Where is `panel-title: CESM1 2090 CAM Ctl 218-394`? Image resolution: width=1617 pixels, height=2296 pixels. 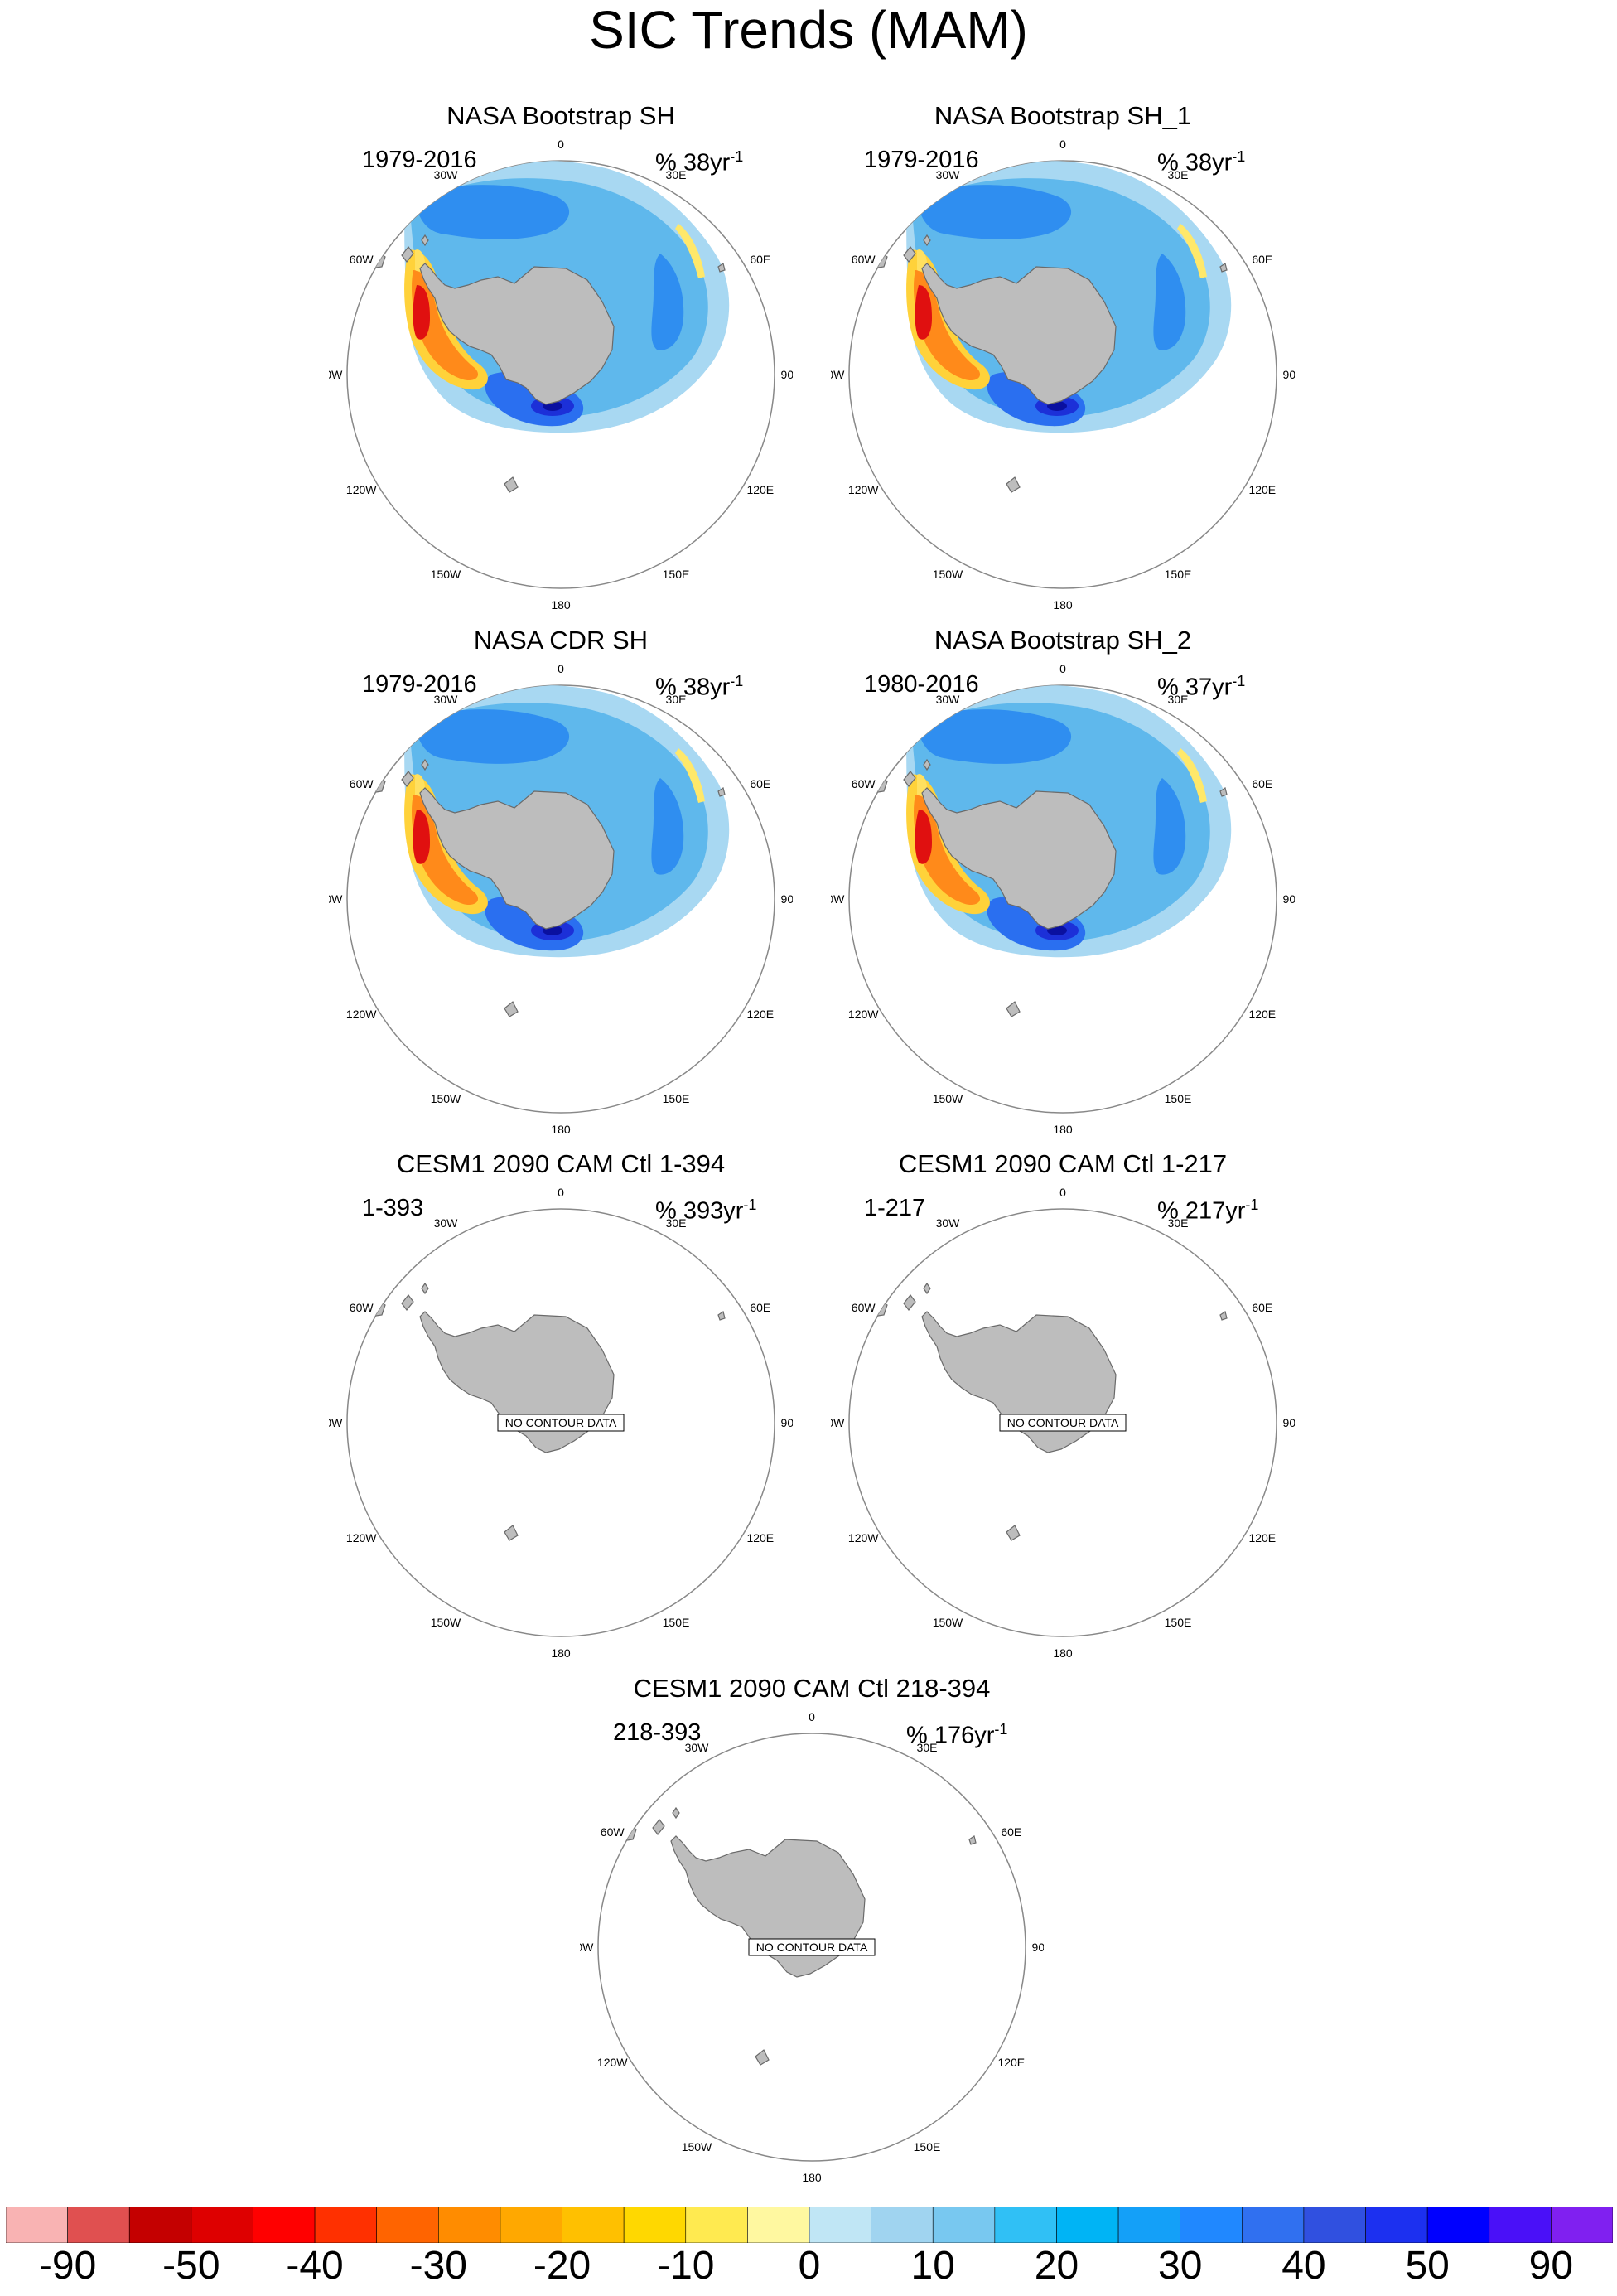
panel-title: CESM1 2090 CAM Ctl 218-394 is located at coordinates (812, 1689).